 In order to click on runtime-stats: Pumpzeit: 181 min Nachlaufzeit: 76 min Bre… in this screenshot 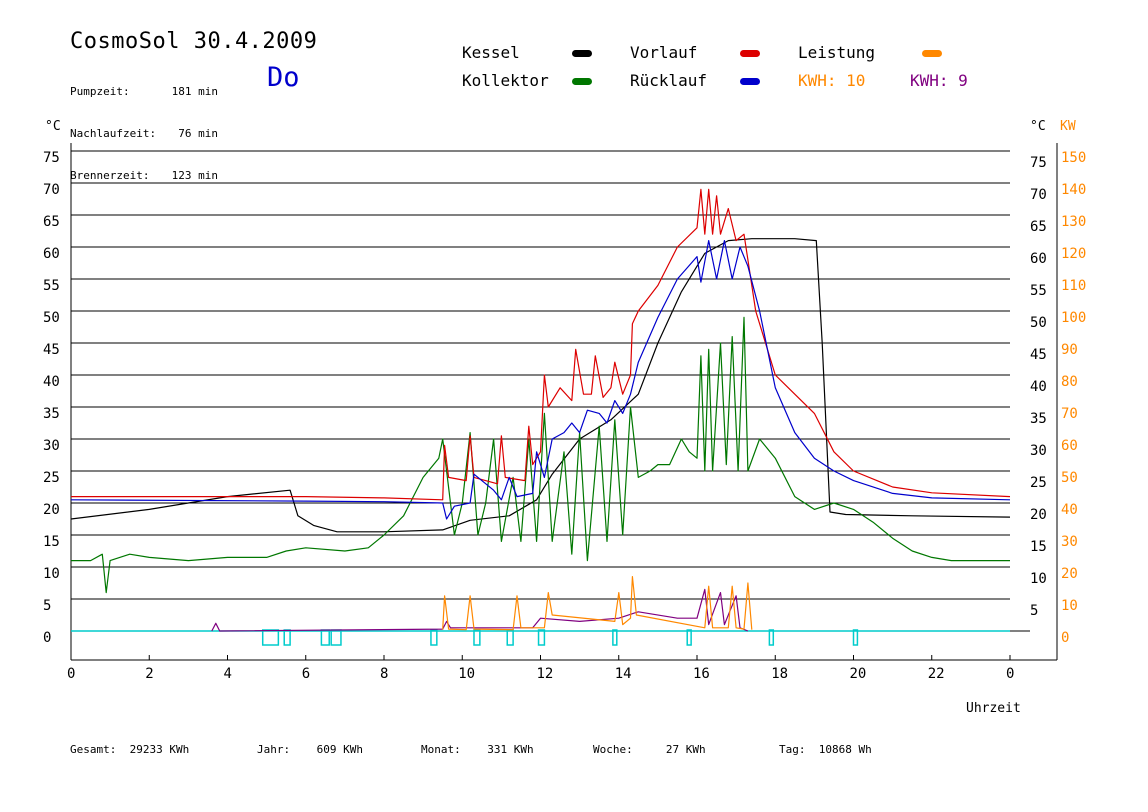, I will do `click(144, 127)`.